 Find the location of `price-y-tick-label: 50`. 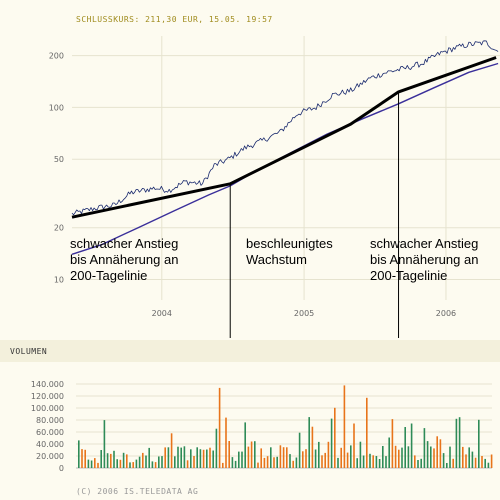

price-y-tick-label: 50 is located at coordinates (59, 159).